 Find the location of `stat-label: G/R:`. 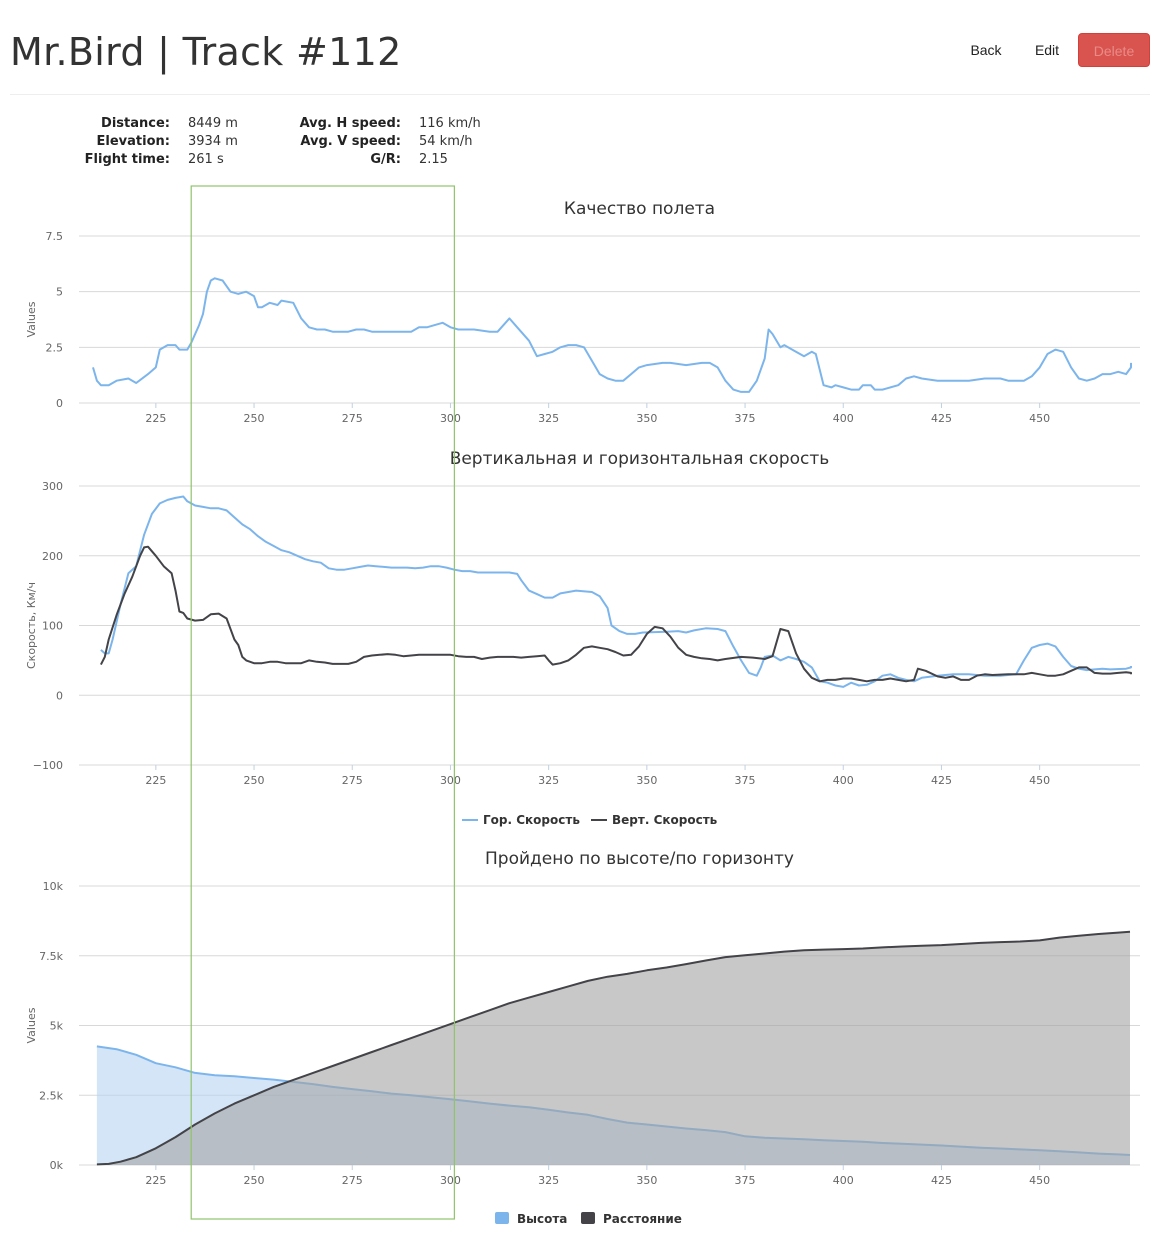

stat-label: G/R: is located at coordinates (385, 159).